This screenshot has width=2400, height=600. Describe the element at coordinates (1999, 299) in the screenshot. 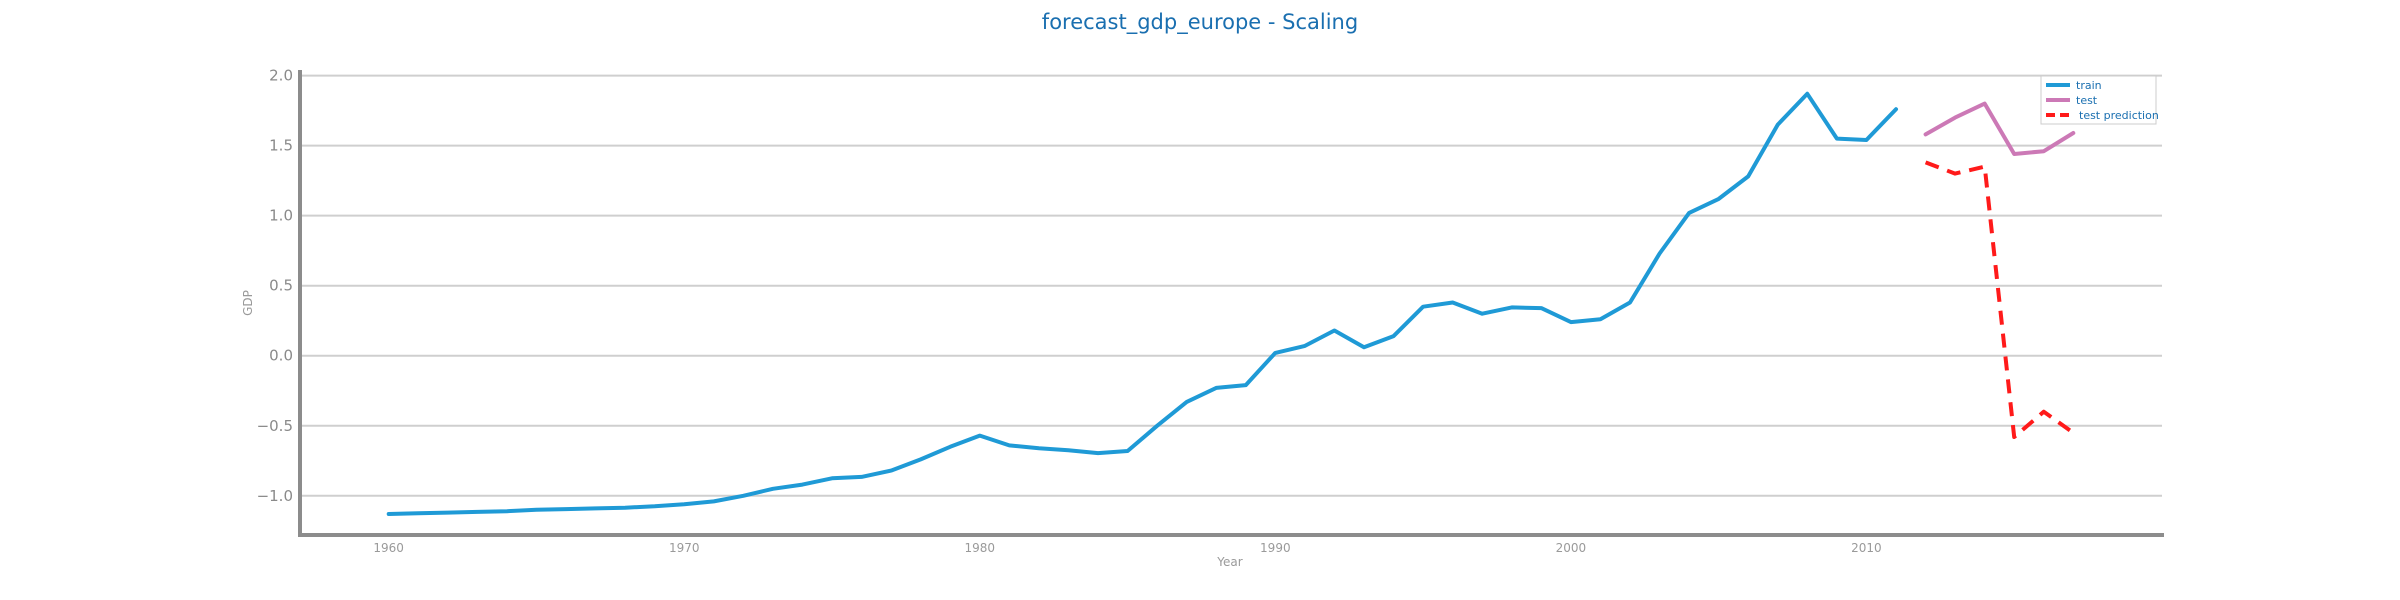

I see `series-line-test-prediction` at that location.